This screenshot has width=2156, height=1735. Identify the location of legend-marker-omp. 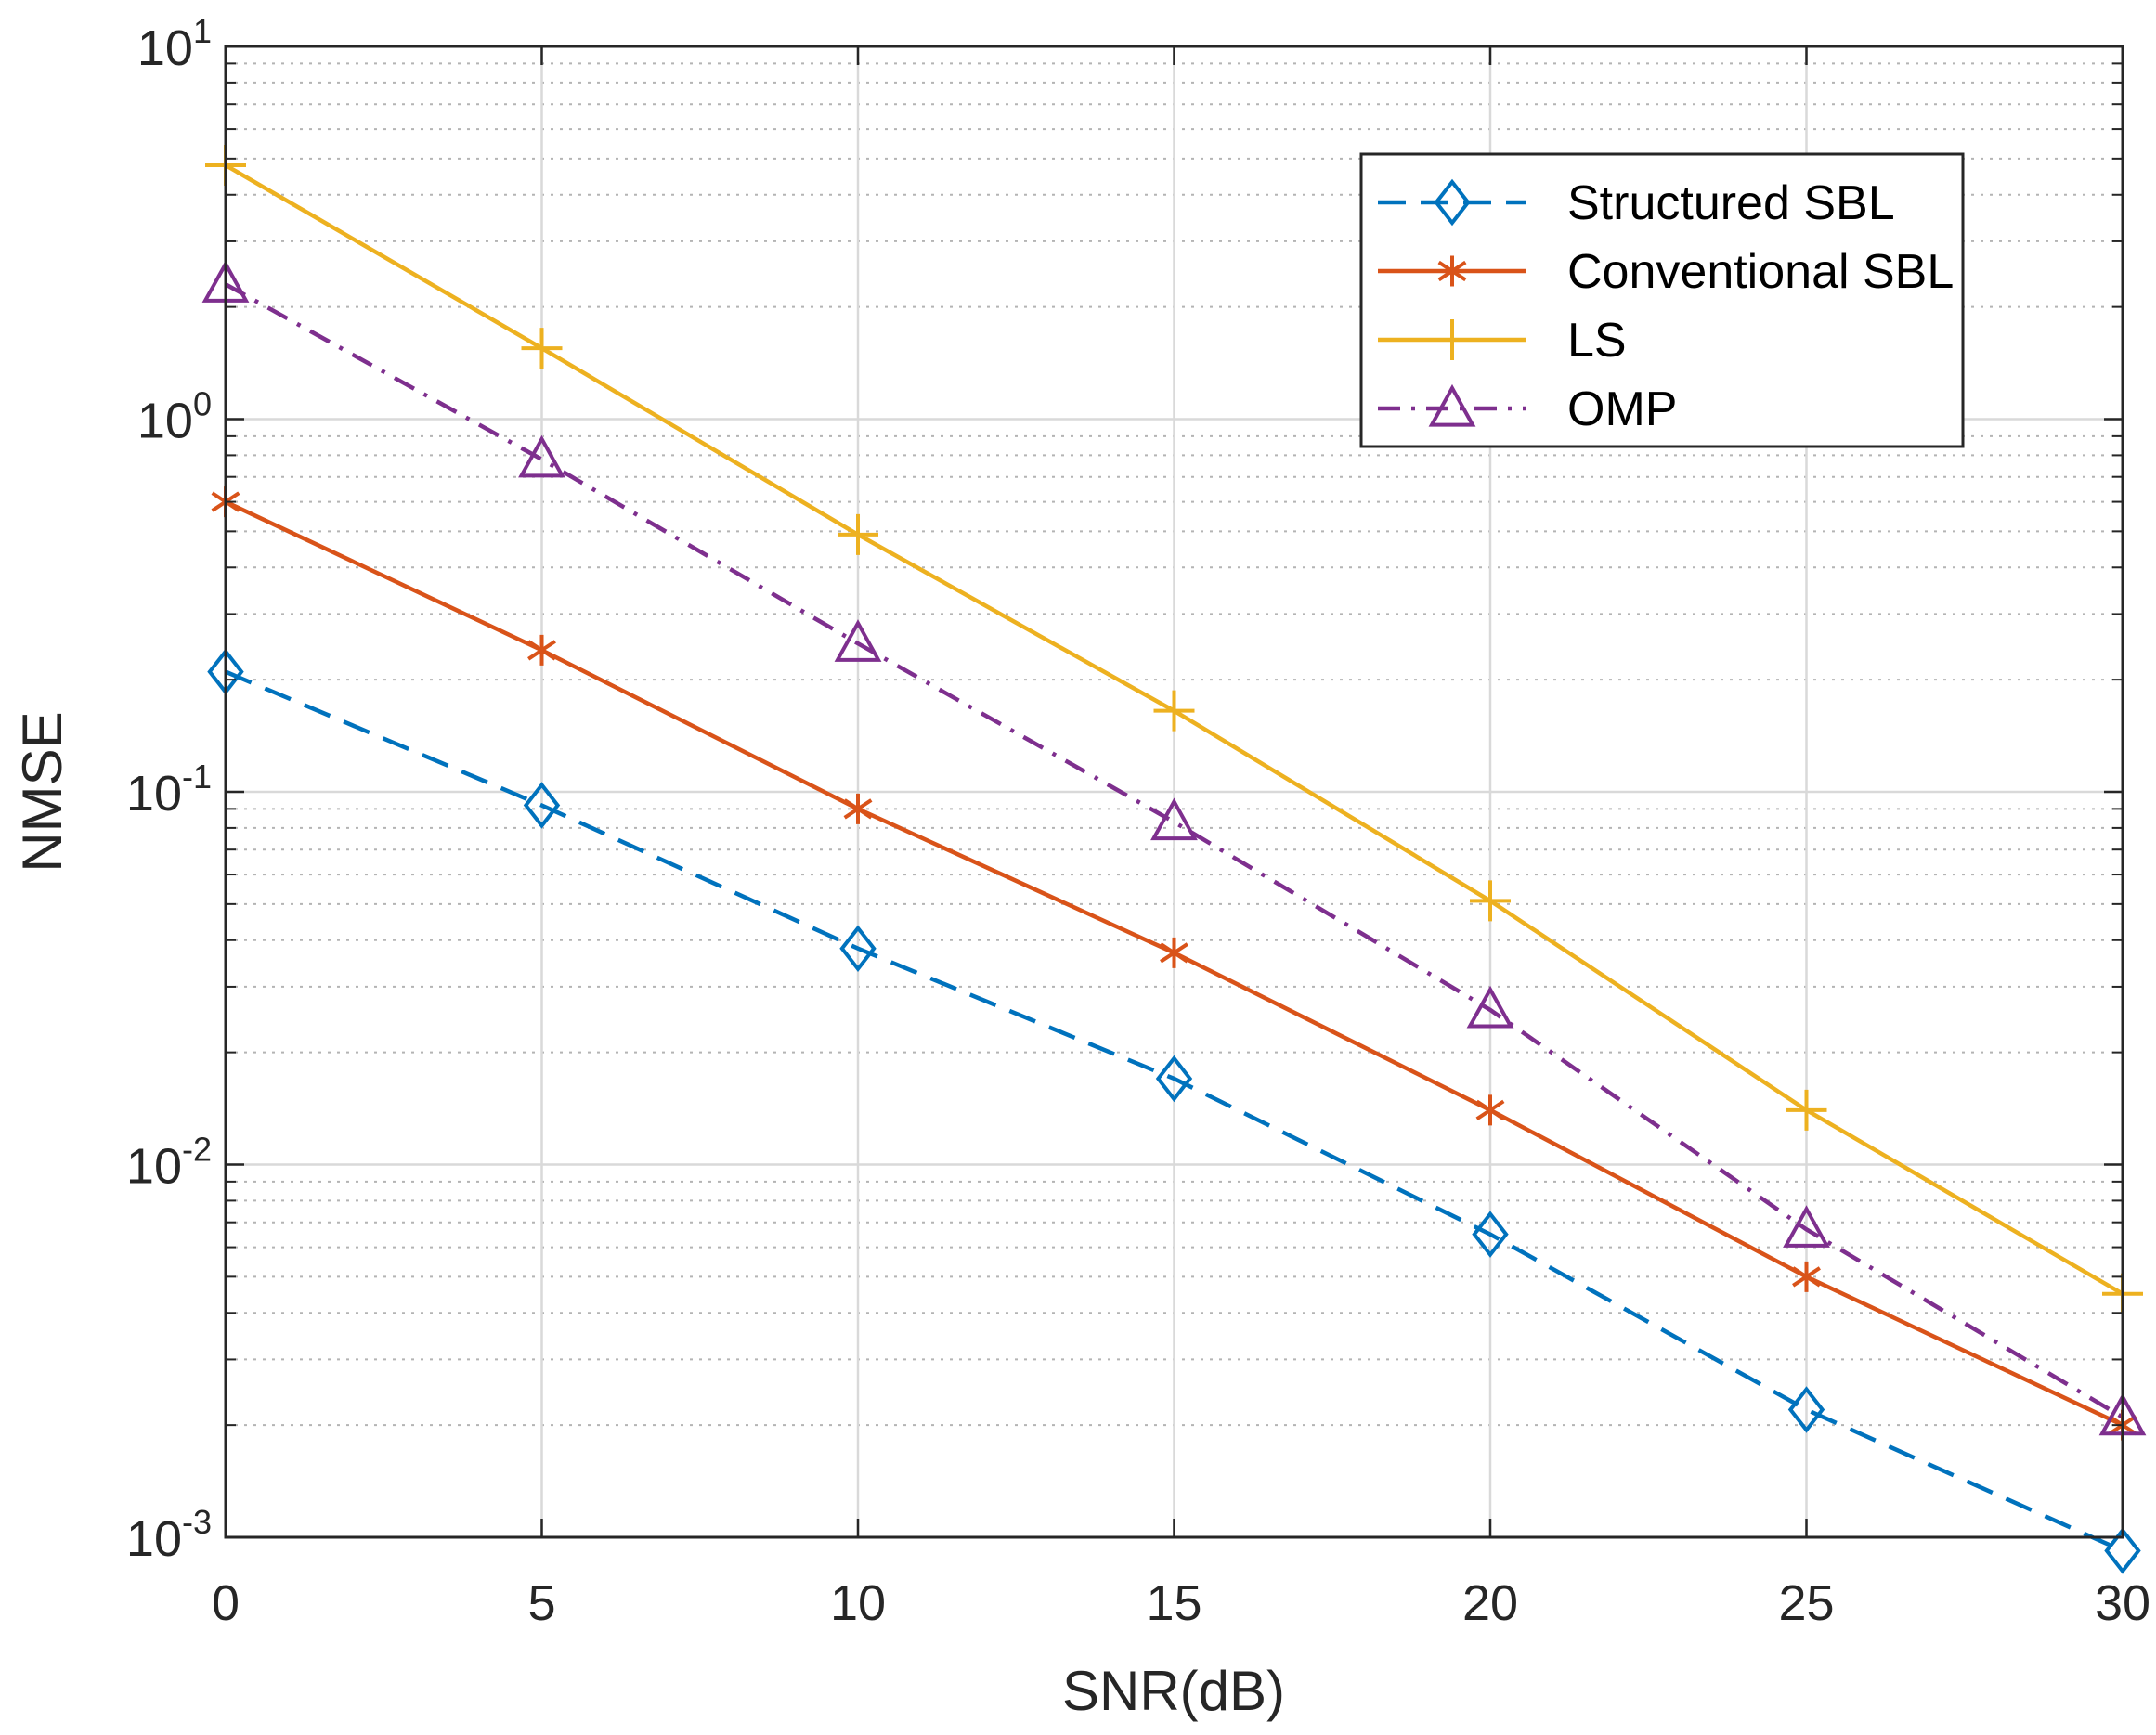
(1452, 405).